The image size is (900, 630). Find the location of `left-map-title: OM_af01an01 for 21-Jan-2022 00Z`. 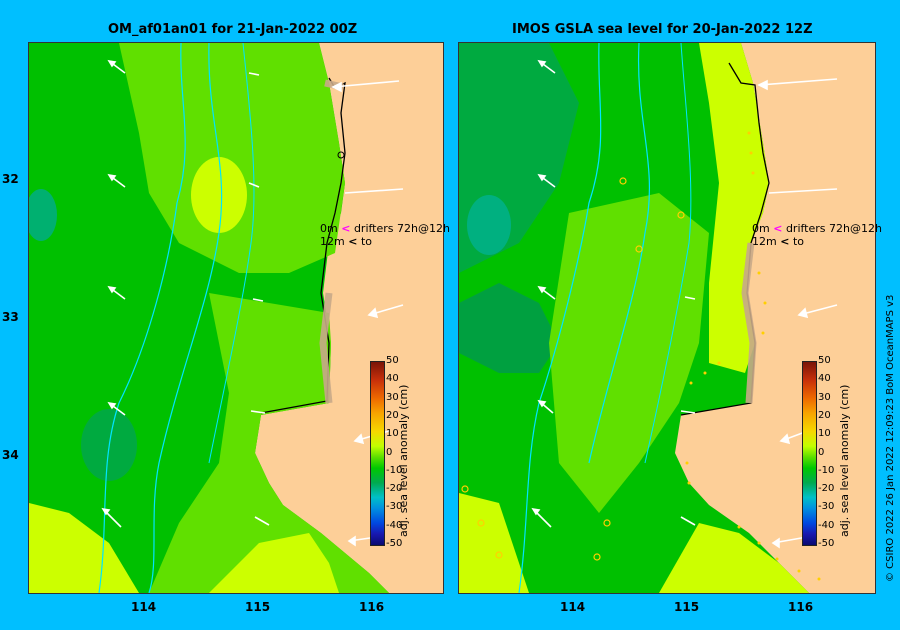

left-map-title: OM_af01an01 for 21-Jan-2022 00Z is located at coordinates (233, 29).